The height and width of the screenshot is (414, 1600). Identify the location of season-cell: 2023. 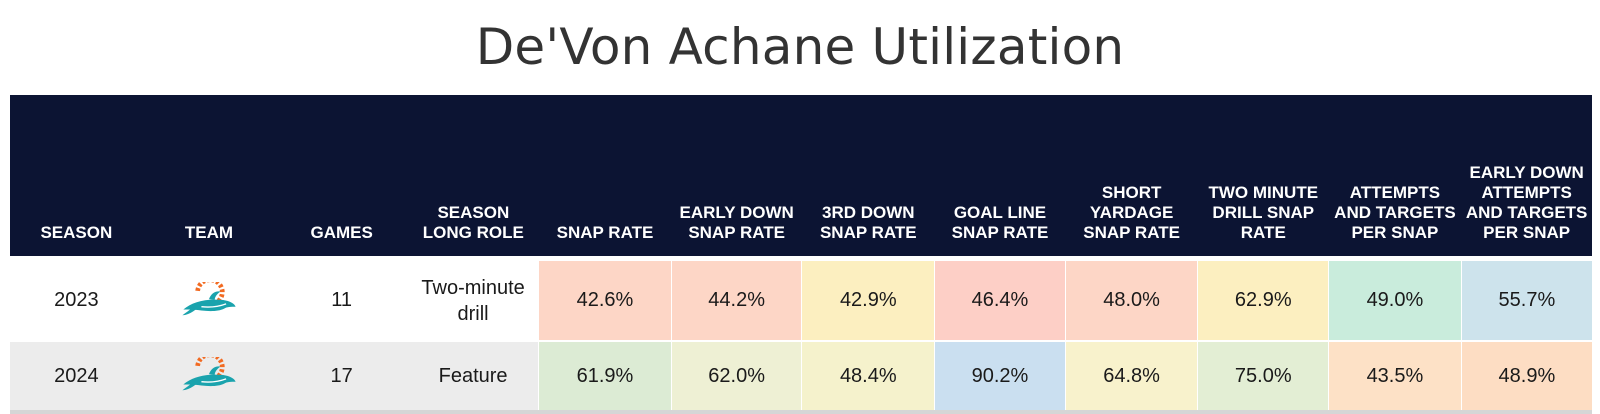
(76, 298).